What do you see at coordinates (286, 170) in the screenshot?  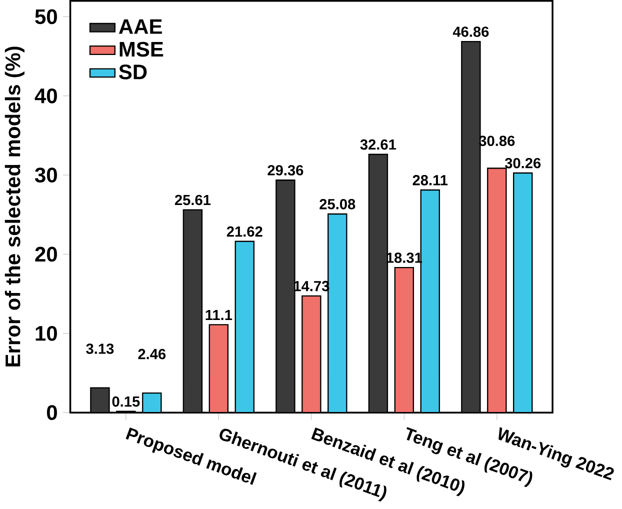 I see `data-label: 29.36` at bounding box center [286, 170].